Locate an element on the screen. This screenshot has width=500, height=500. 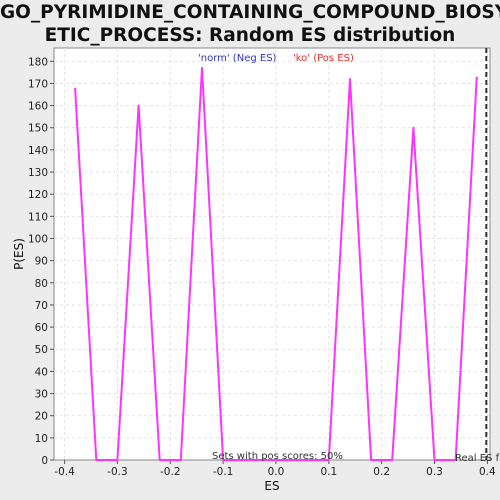
x-tick-label: 0.4 is located at coordinates (487, 472).